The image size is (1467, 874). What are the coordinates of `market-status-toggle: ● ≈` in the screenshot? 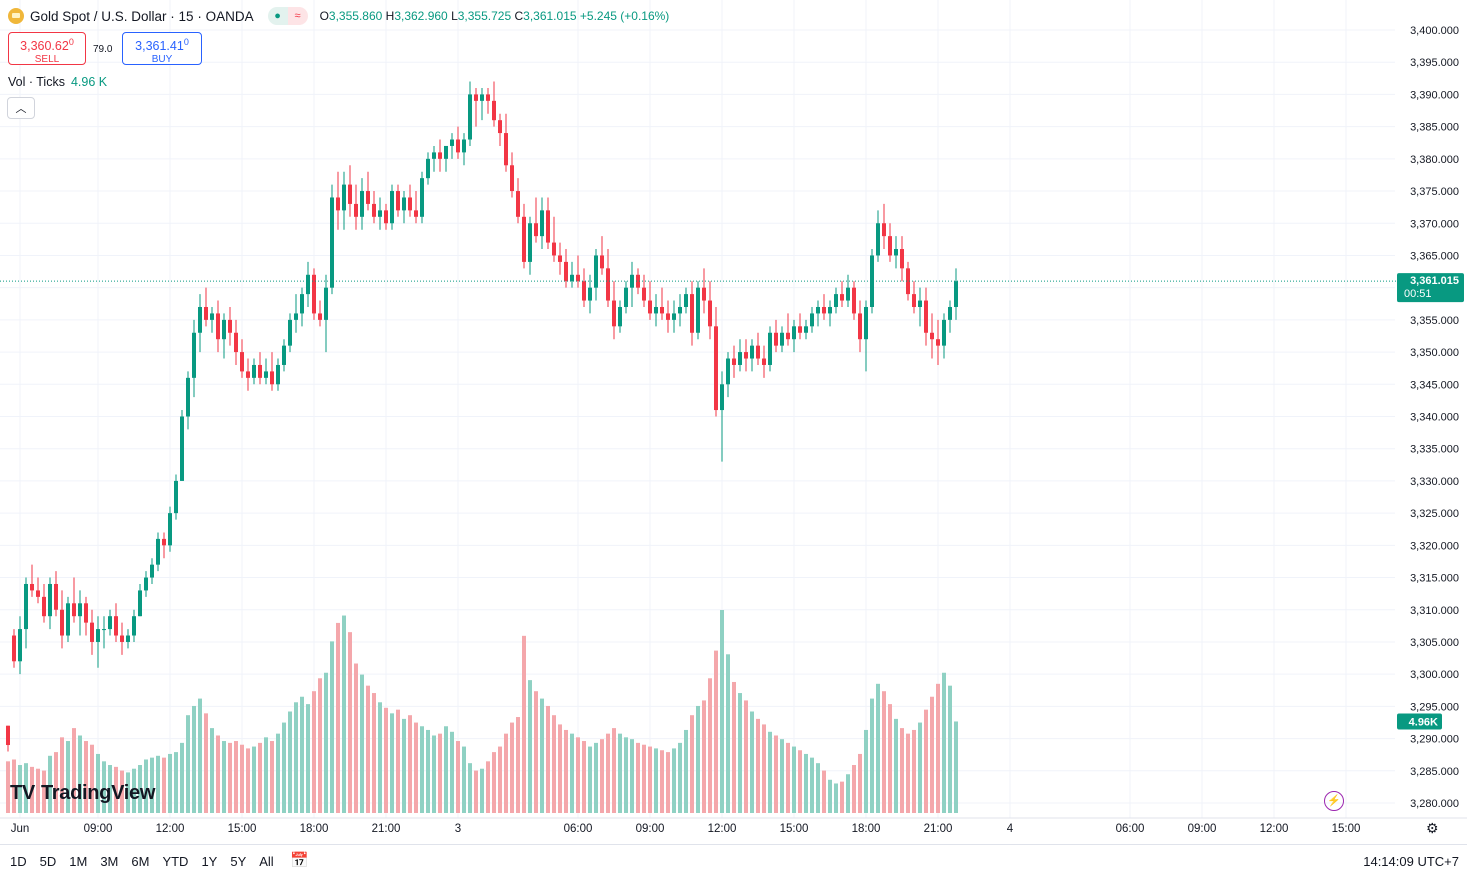 It's located at (287, 16).